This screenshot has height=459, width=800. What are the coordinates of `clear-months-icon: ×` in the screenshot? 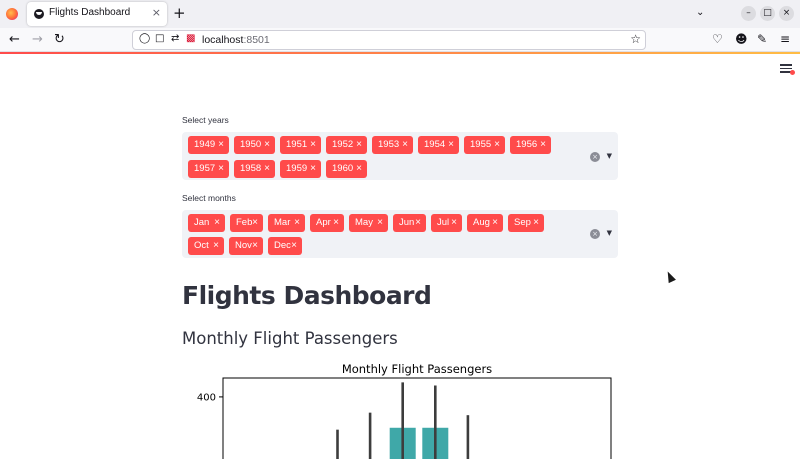 It's located at (595, 234).